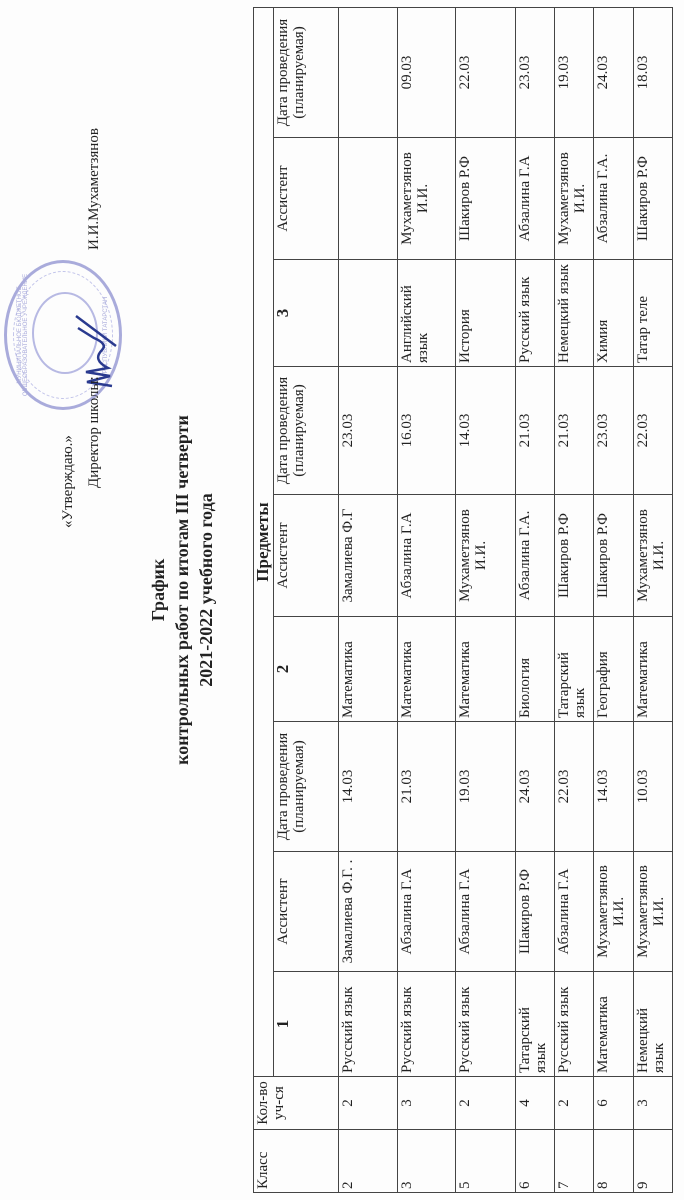 This screenshot has height=1200, width=684. What do you see at coordinates (653, 72) in the screenshot?
I see `cell-date-3: 18.03` at bounding box center [653, 72].